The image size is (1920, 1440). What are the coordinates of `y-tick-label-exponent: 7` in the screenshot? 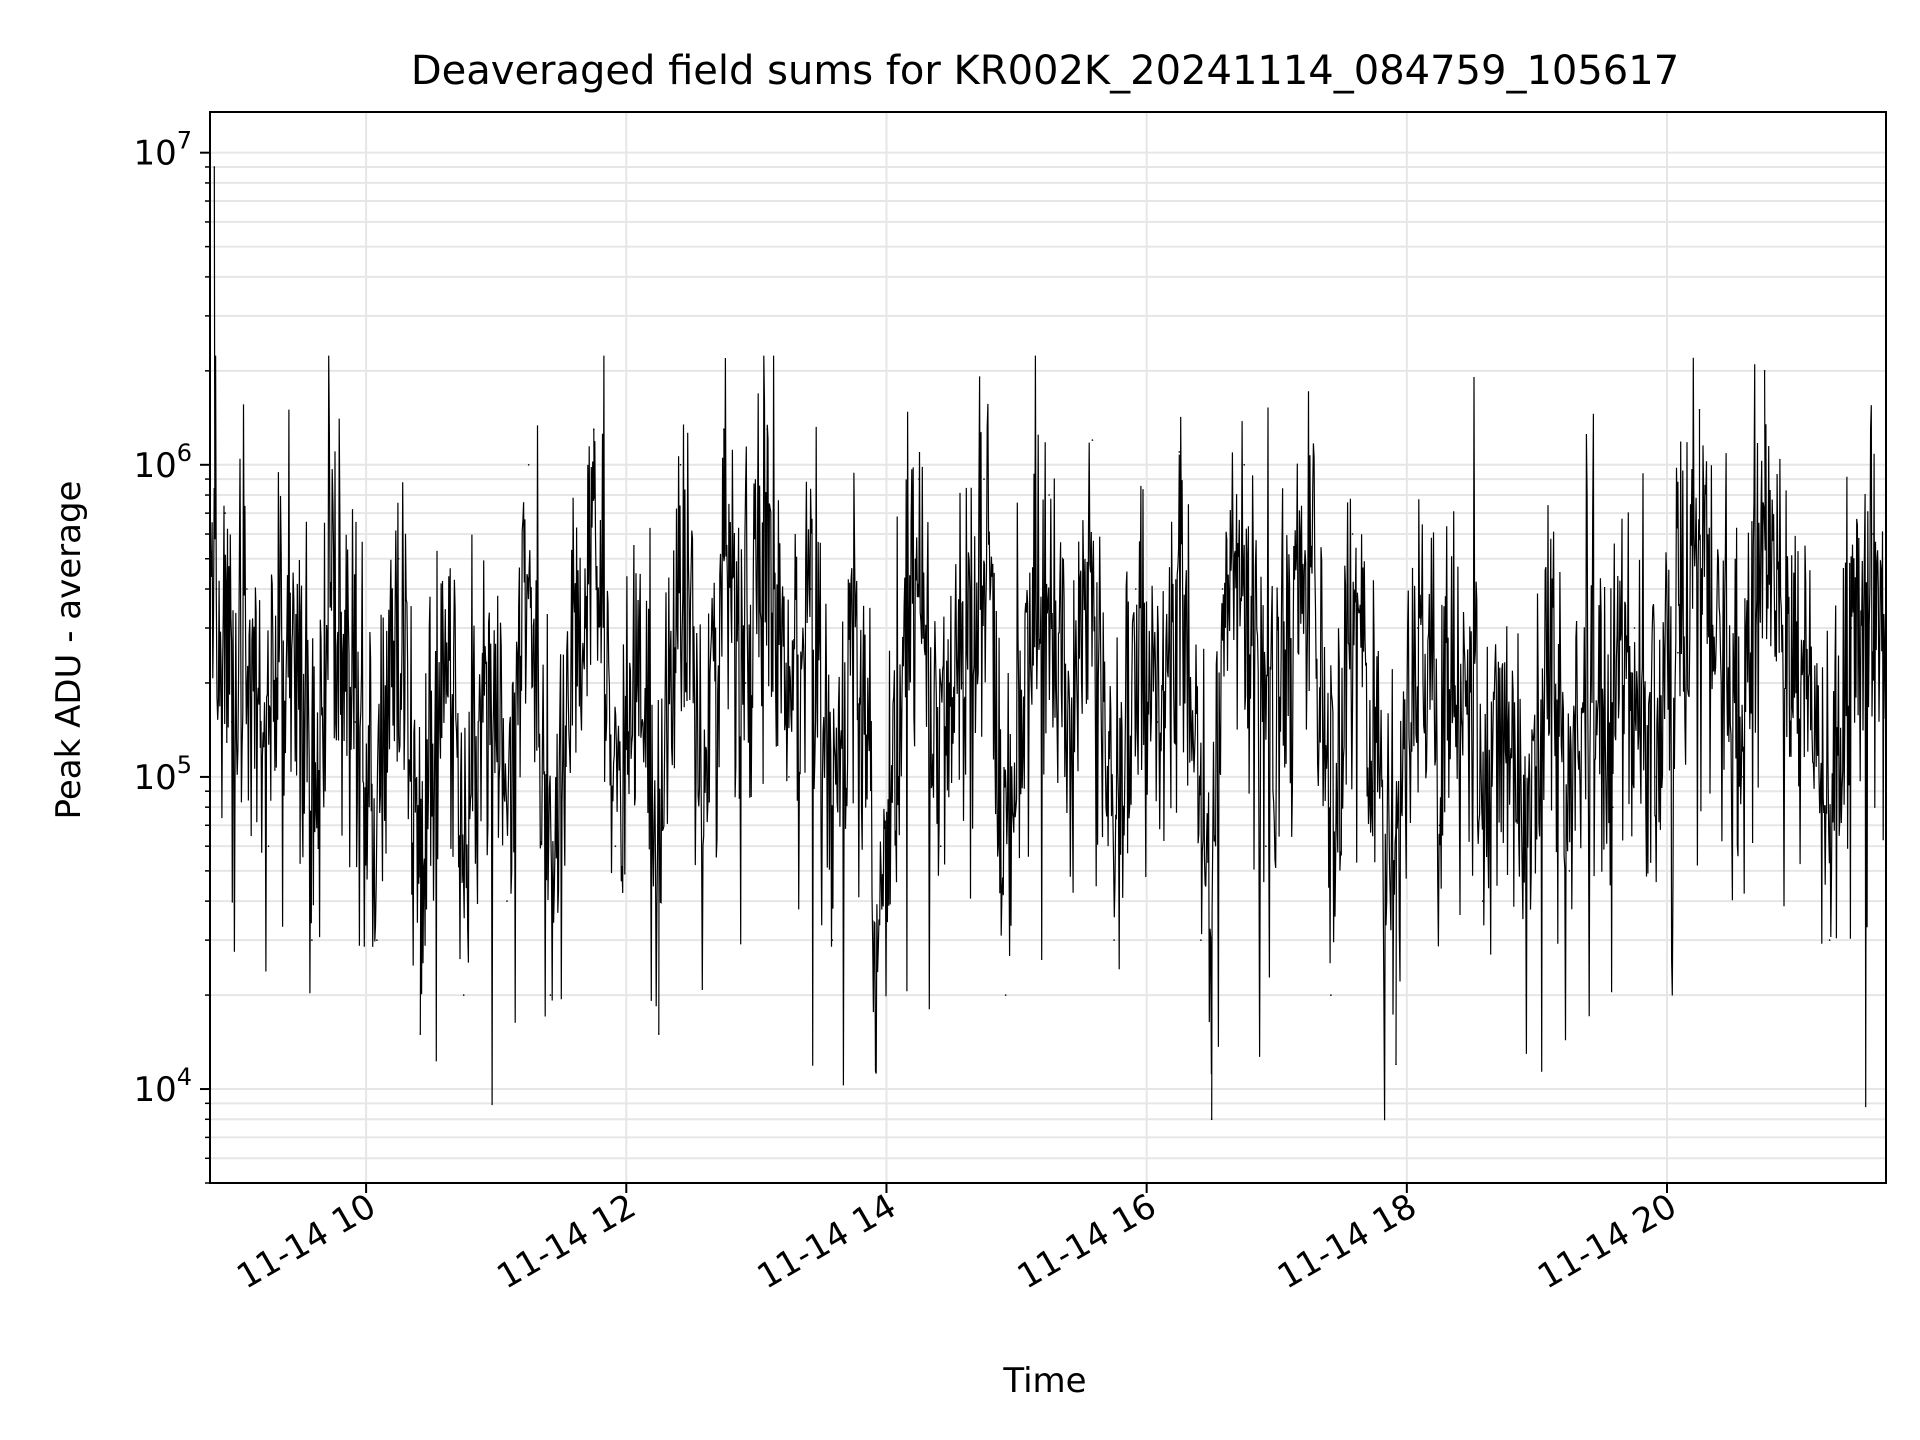 It's located at (184, 141).